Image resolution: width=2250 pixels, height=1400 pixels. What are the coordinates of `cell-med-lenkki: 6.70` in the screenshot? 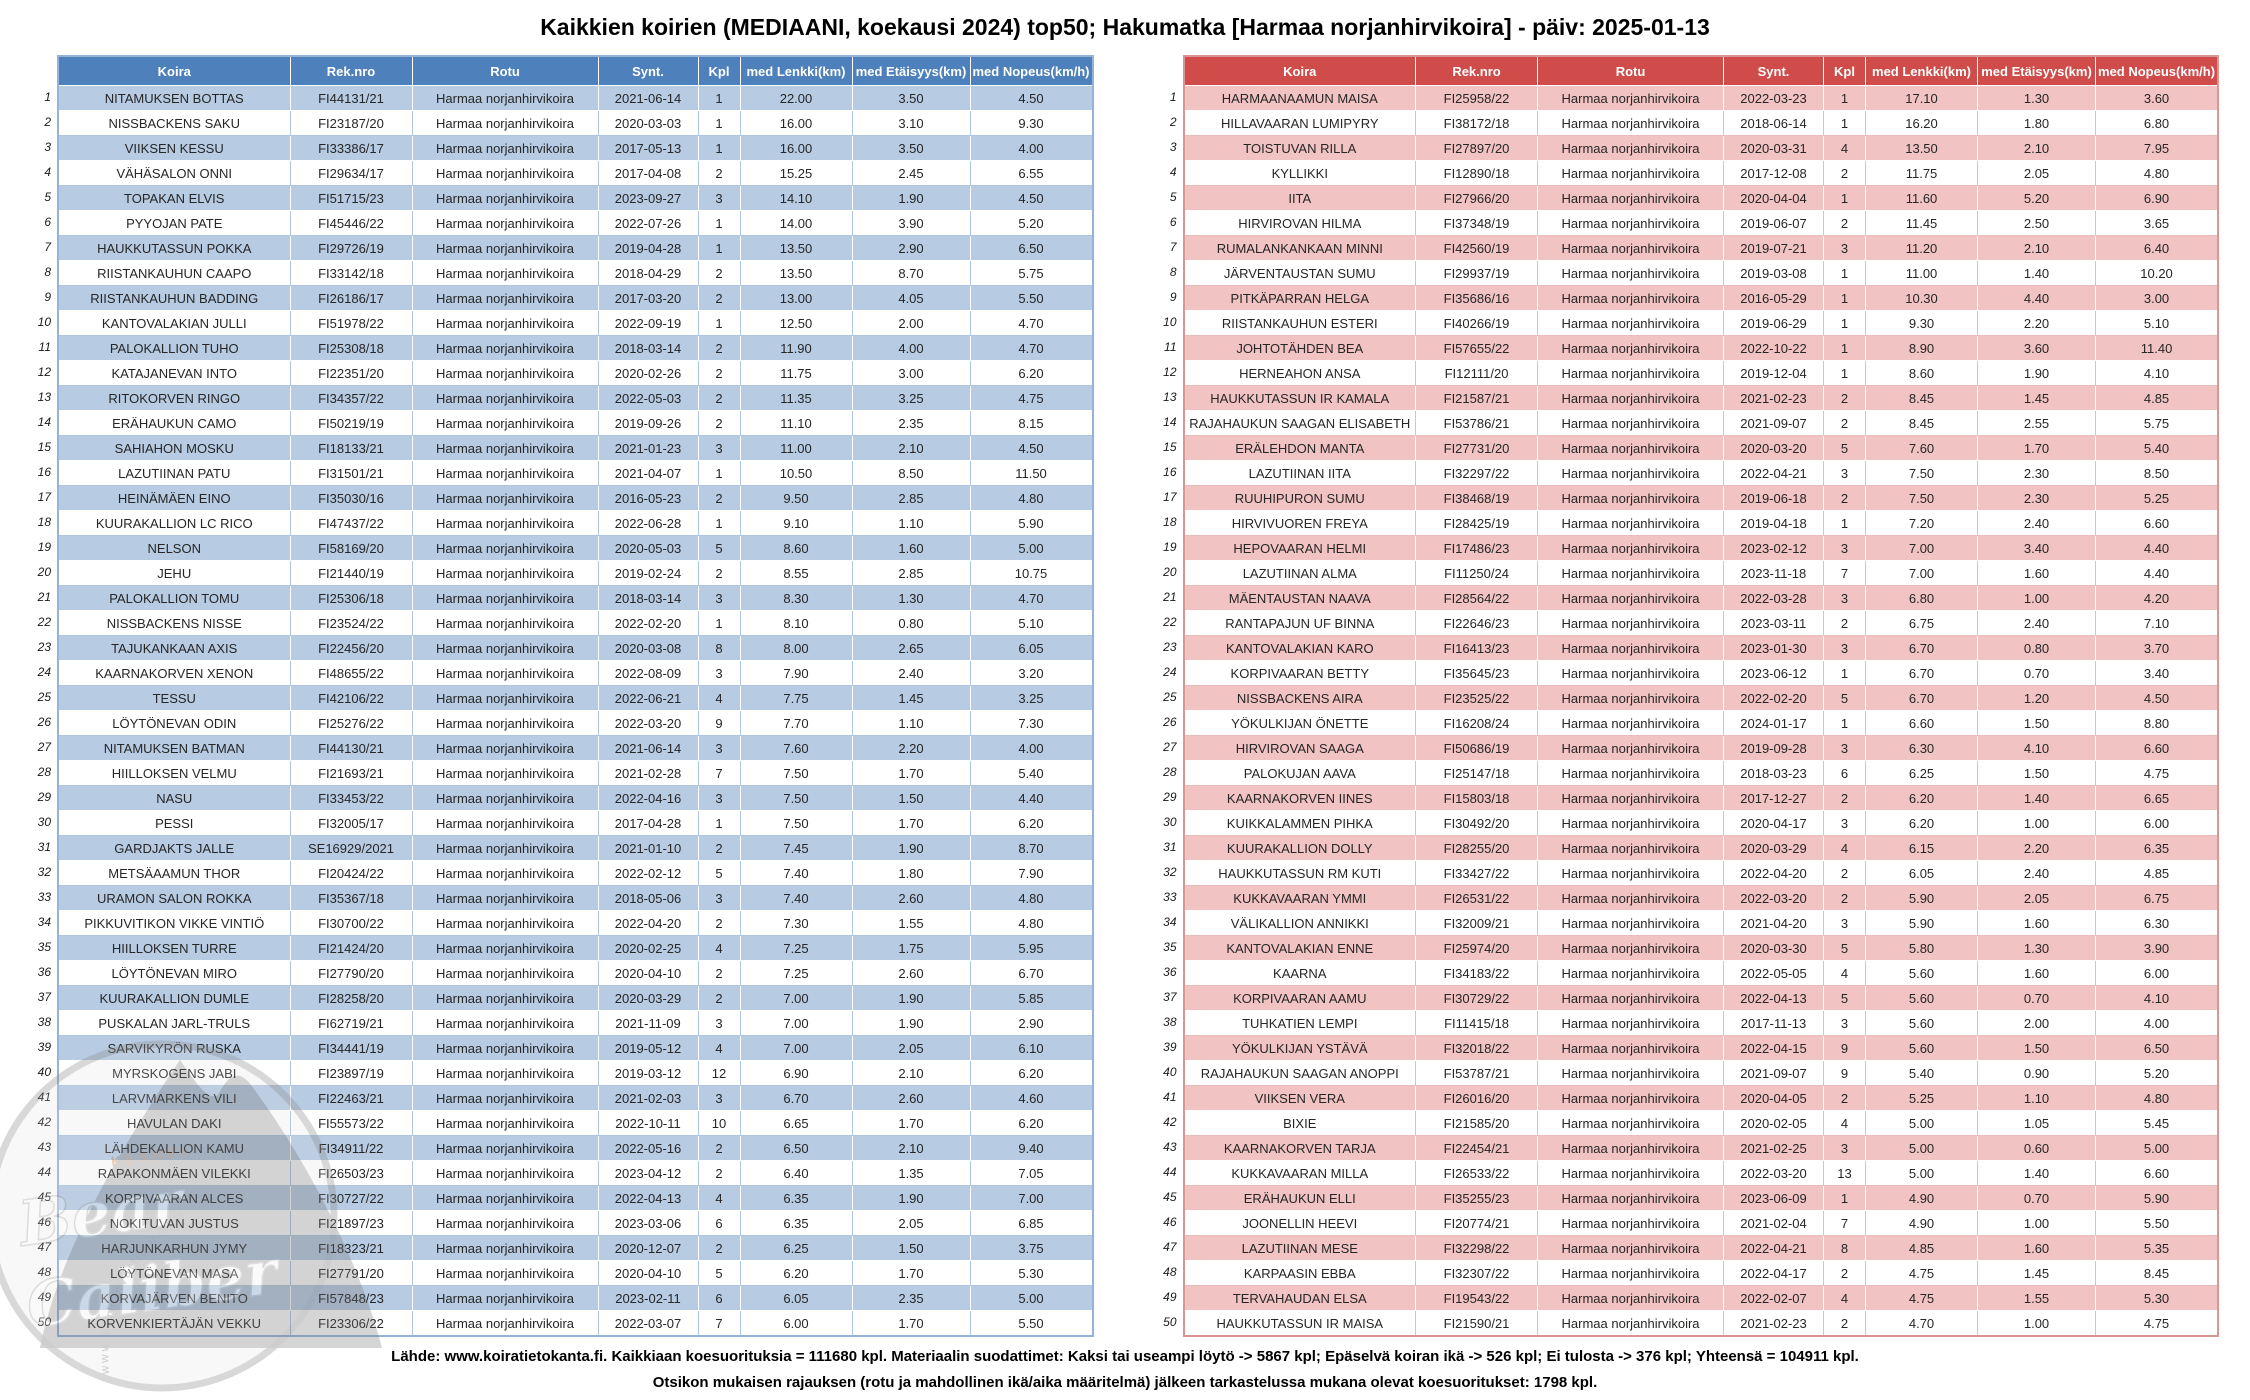 It's located at (1922, 673).